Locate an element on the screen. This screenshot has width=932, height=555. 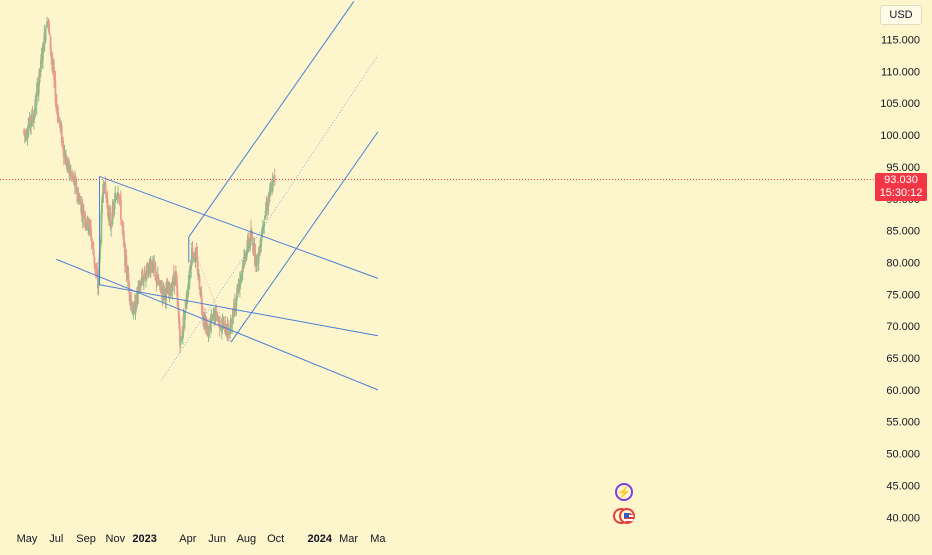
descending-channel-middle is located at coordinates (238, 310).